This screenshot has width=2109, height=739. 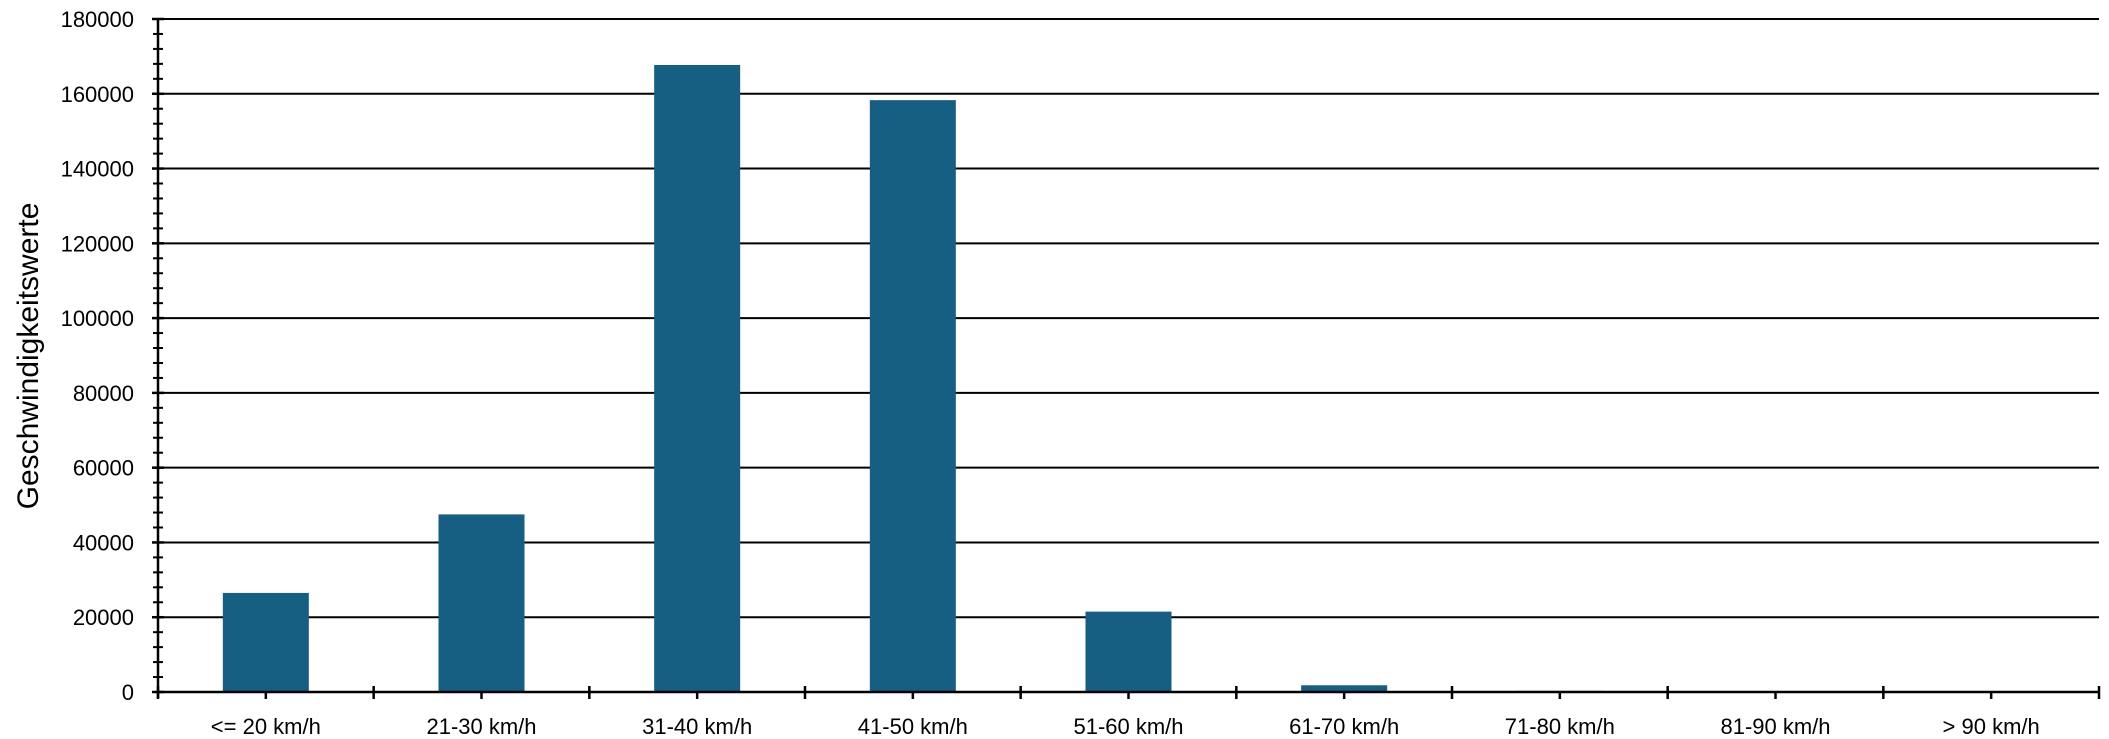 What do you see at coordinates (481, 726) in the screenshot?
I see `x-tick-label: 21-30 km/h` at bounding box center [481, 726].